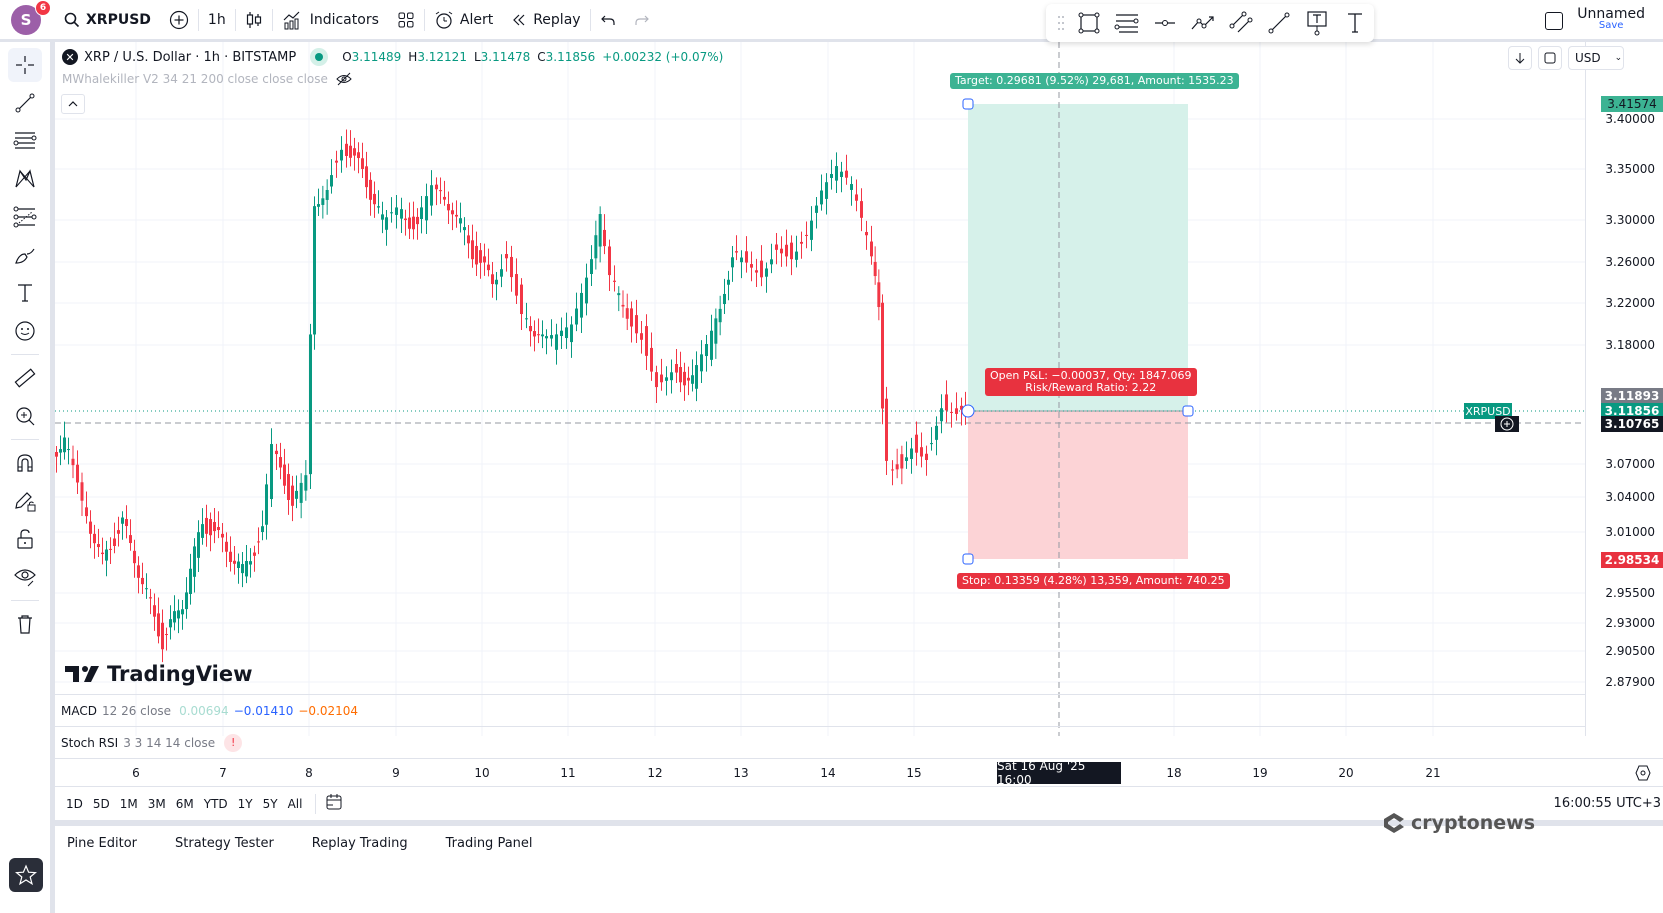 The image size is (1663, 913). What do you see at coordinates (101, 803) in the screenshot?
I see `range-5d: 5D` at bounding box center [101, 803].